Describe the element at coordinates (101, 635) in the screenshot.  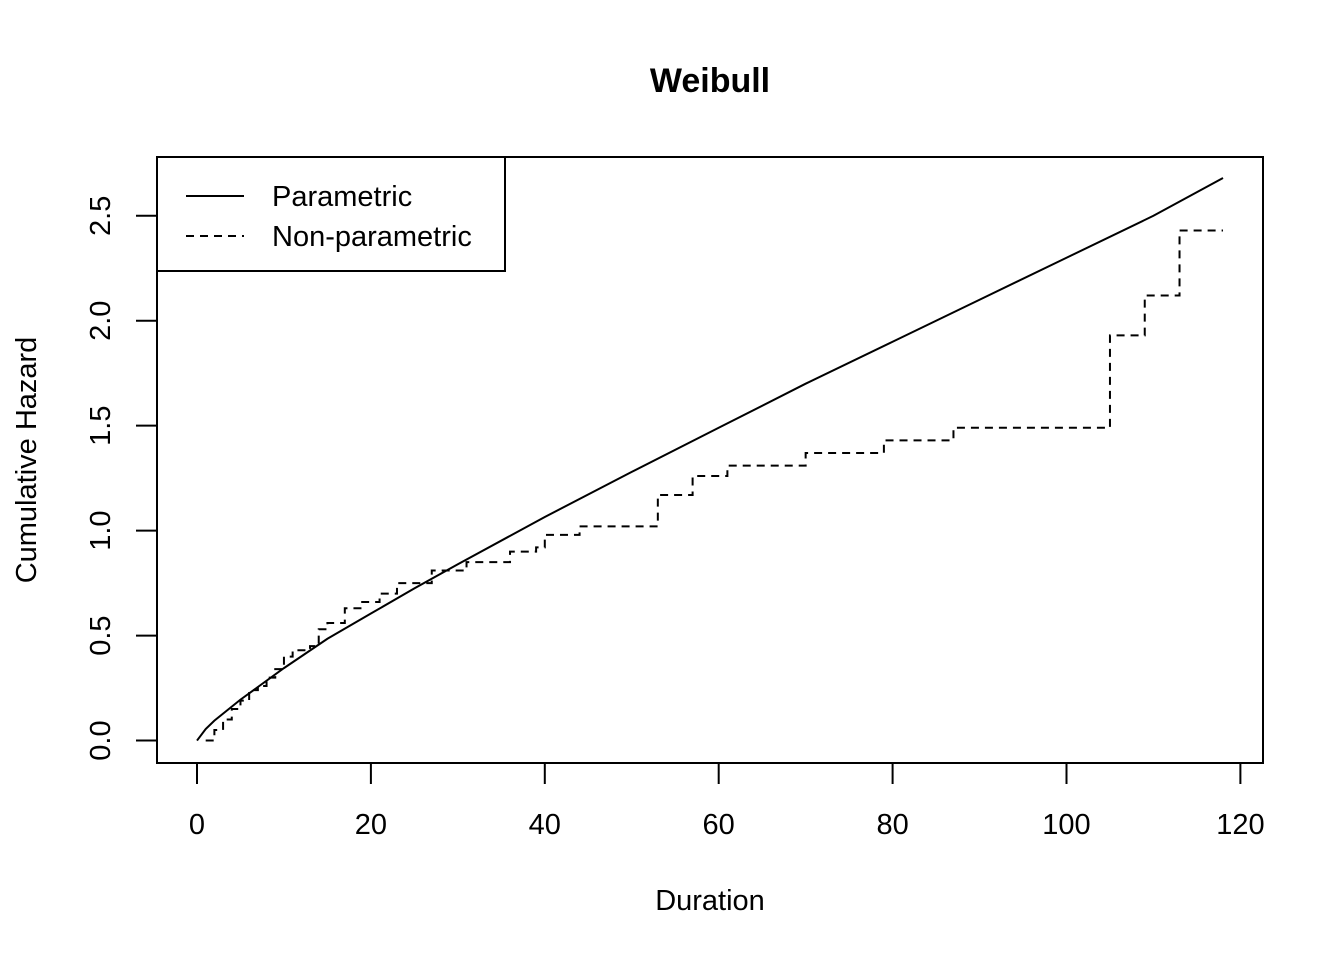
I see `y-tick-label: 0.5` at that location.